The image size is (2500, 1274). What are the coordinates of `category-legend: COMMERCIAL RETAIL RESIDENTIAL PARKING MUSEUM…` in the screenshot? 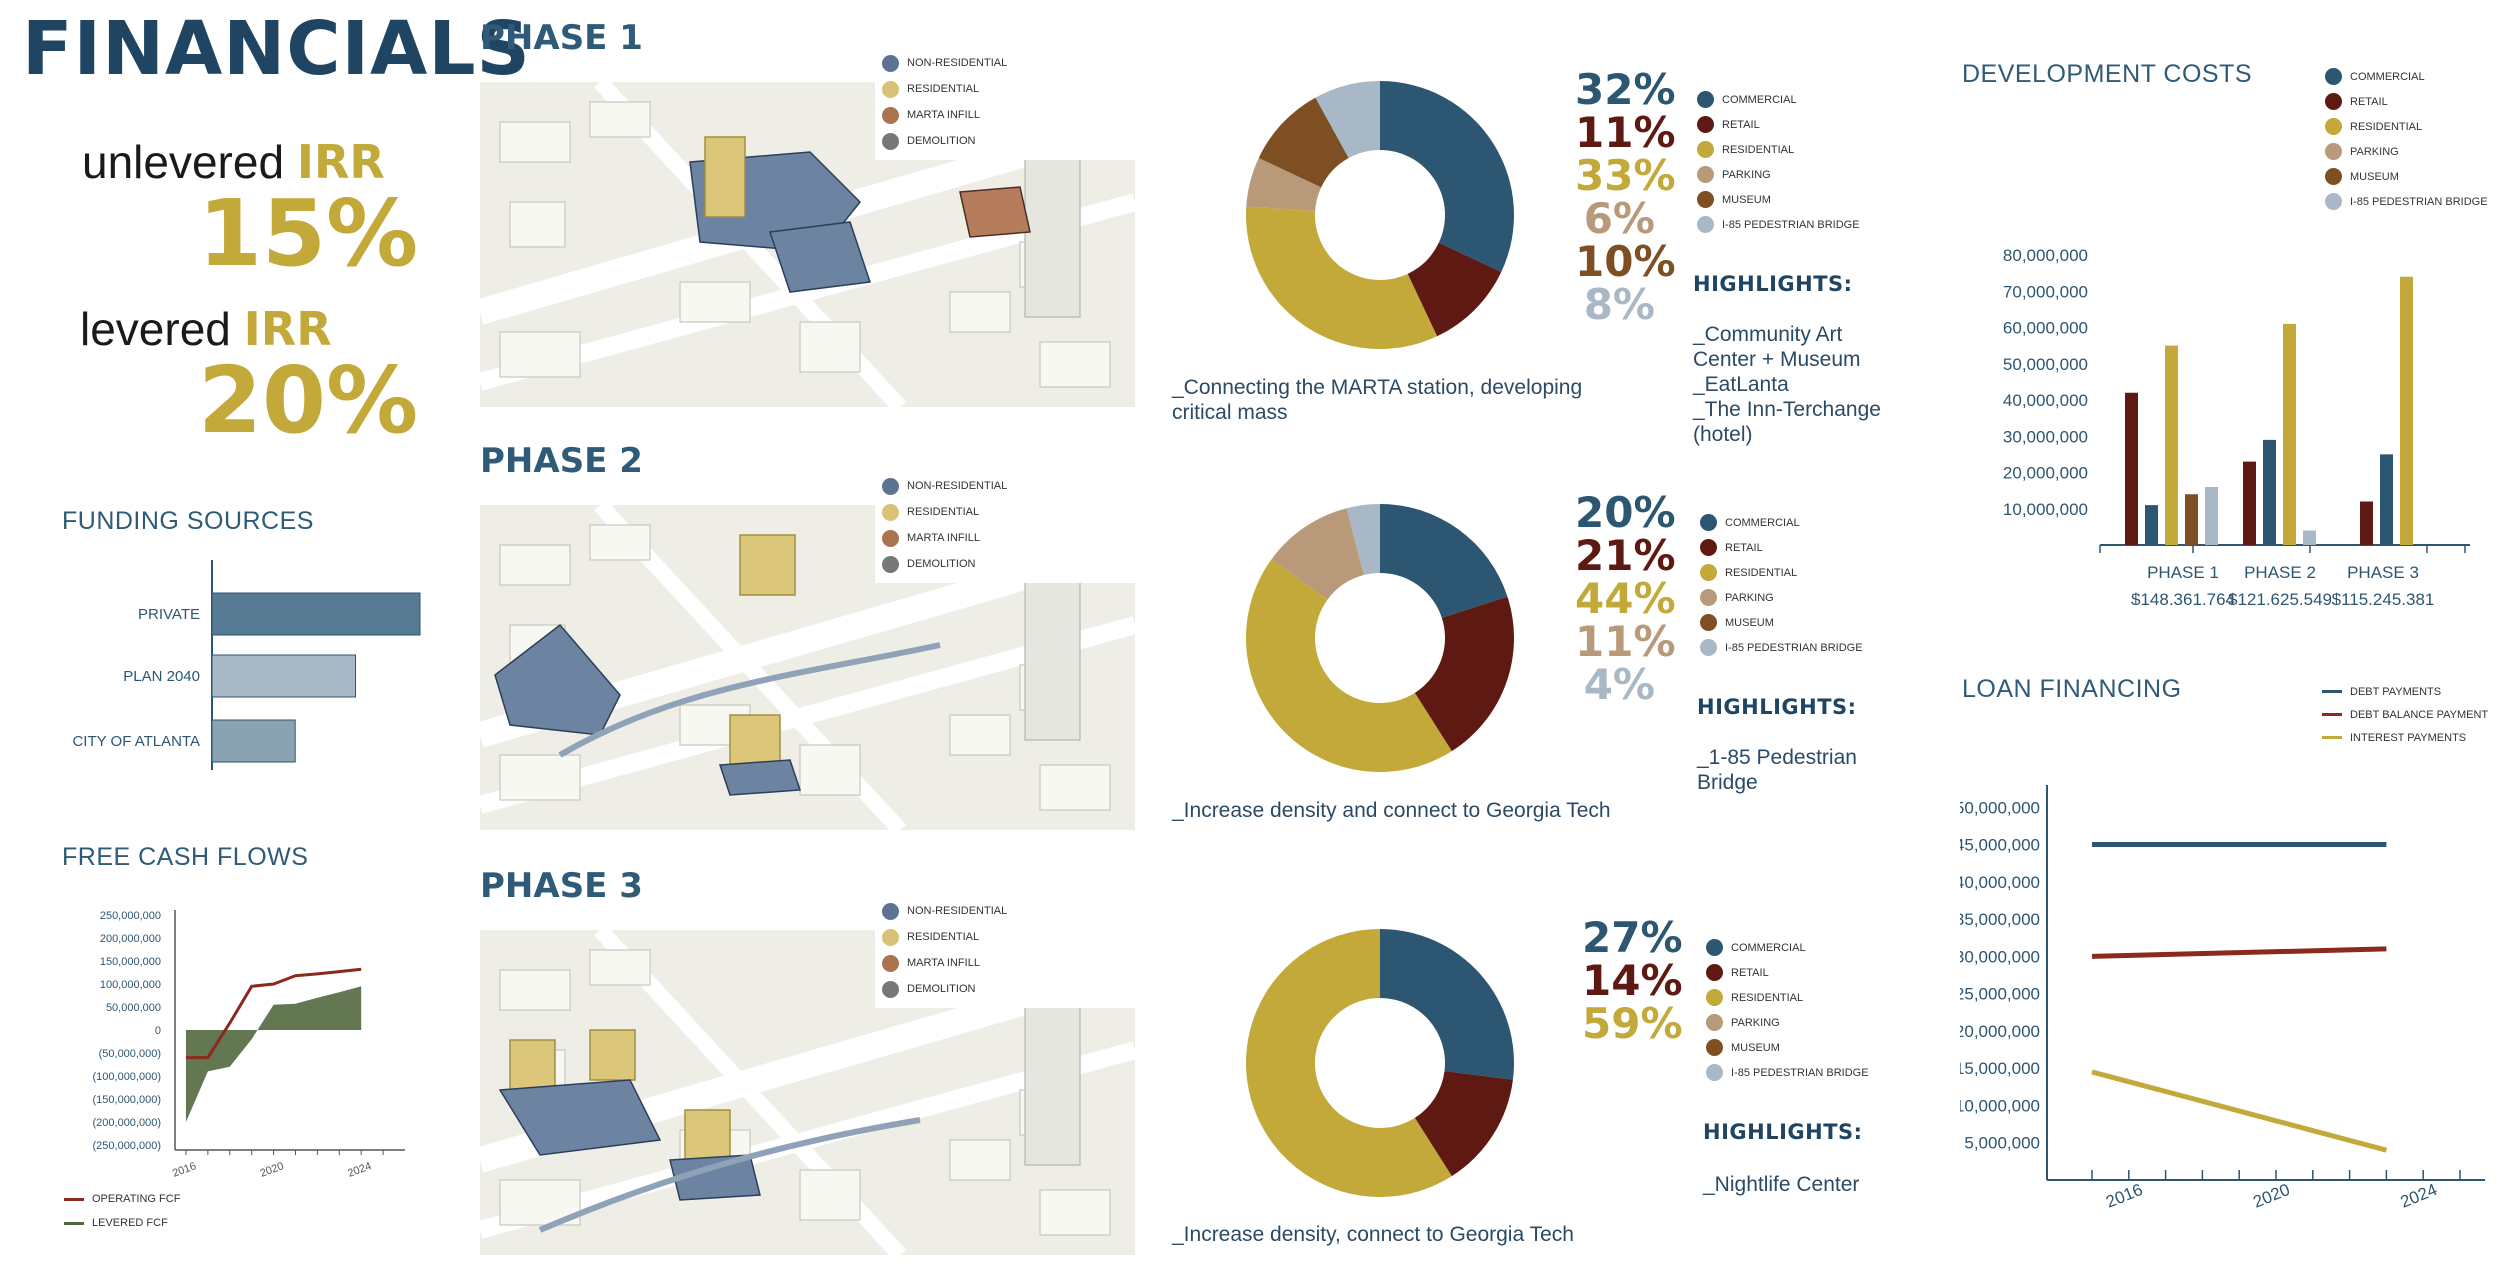 It's located at (1787, 1010).